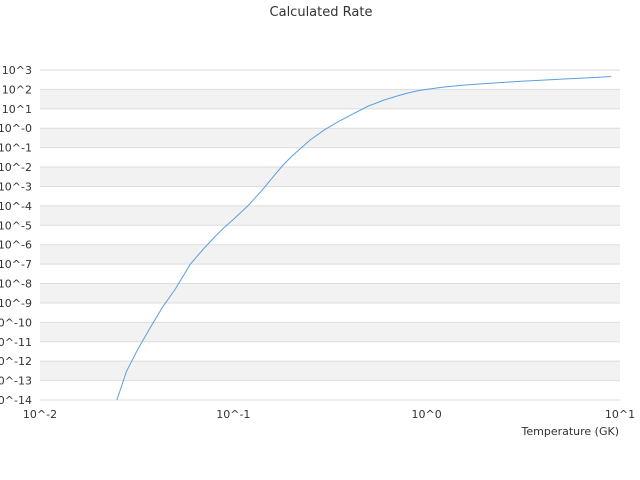  I want to click on chart-title: Calculated Rate, so click(321, 12).